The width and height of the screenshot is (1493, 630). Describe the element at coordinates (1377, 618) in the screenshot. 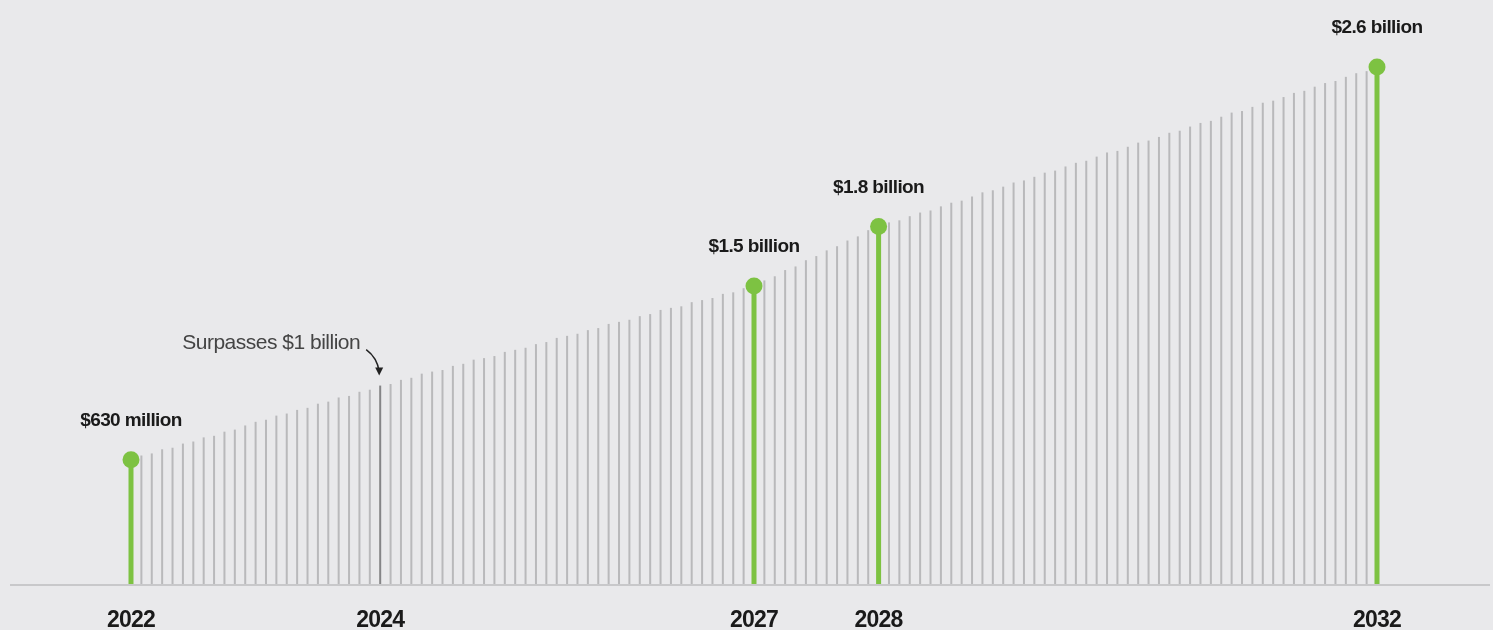

I see `x-tick-label: 2032` at that location.